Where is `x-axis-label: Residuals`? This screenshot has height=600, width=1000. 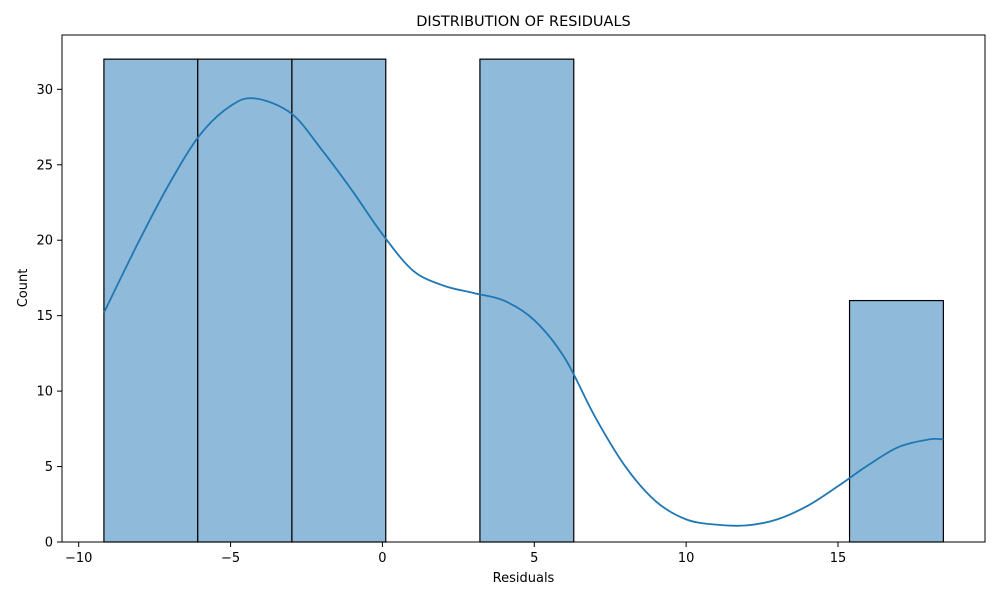
x-axis-label: Residuals is located at coordinates (524, 578).